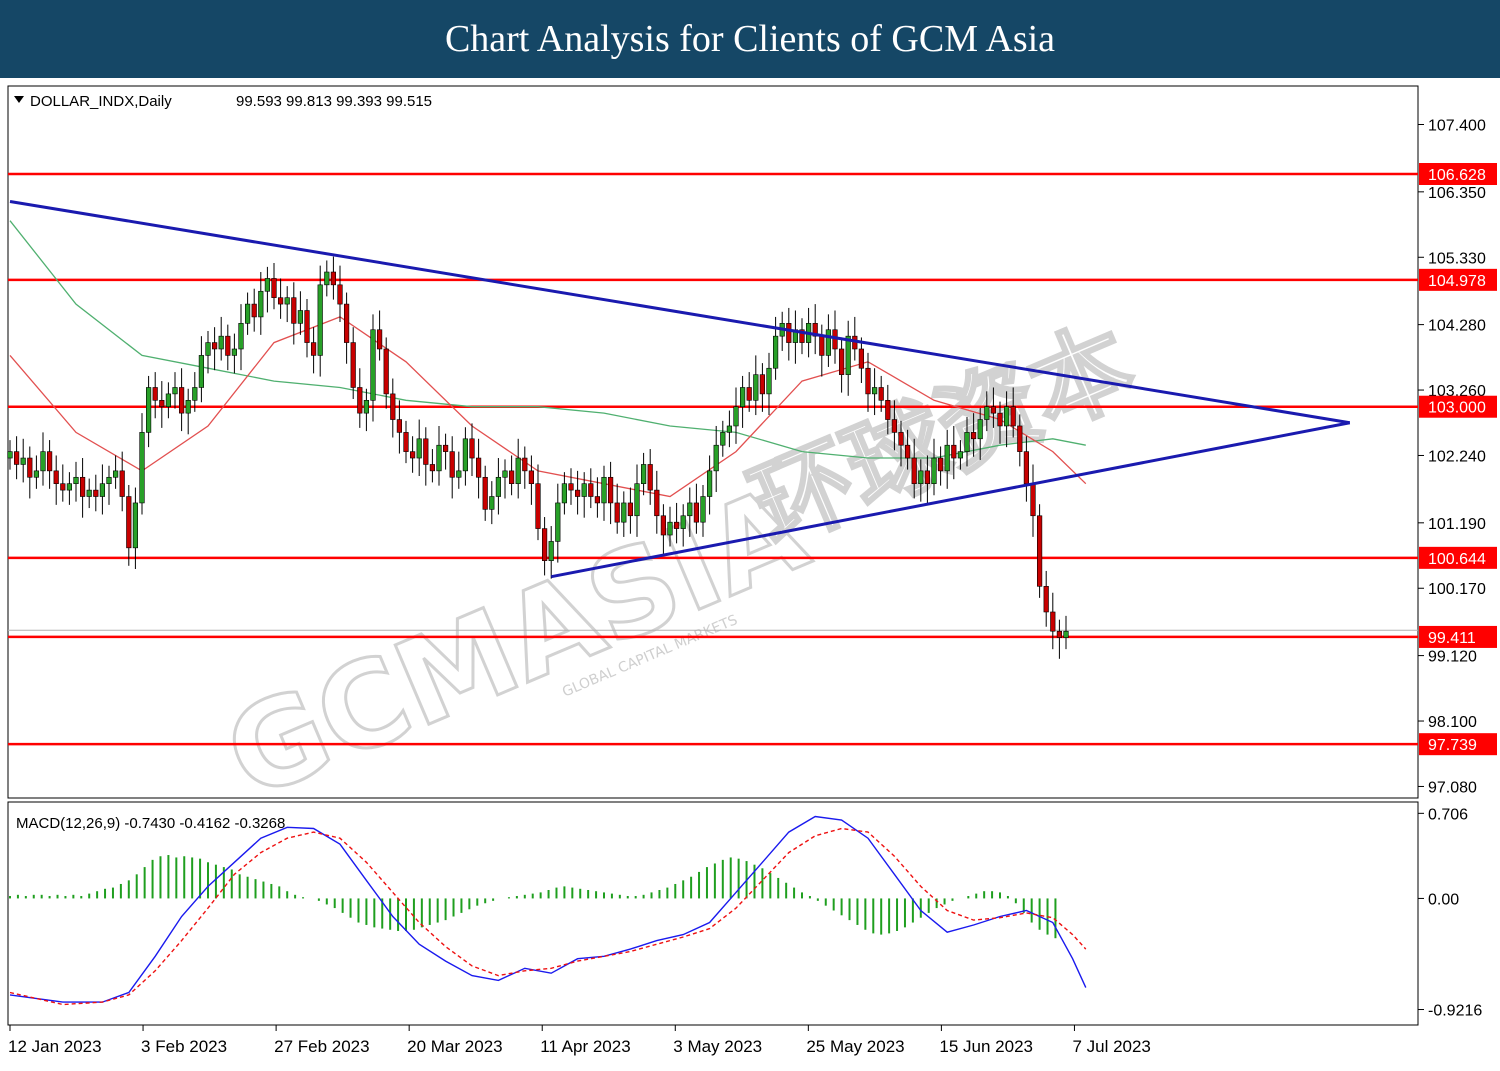 The width and height of the screenshot is (1500, 1071). Describe the element at coordinates (750, 39) in the screenshot. I see `chart-title: Chart Analysis for Clients of GCM Asia` at that location.